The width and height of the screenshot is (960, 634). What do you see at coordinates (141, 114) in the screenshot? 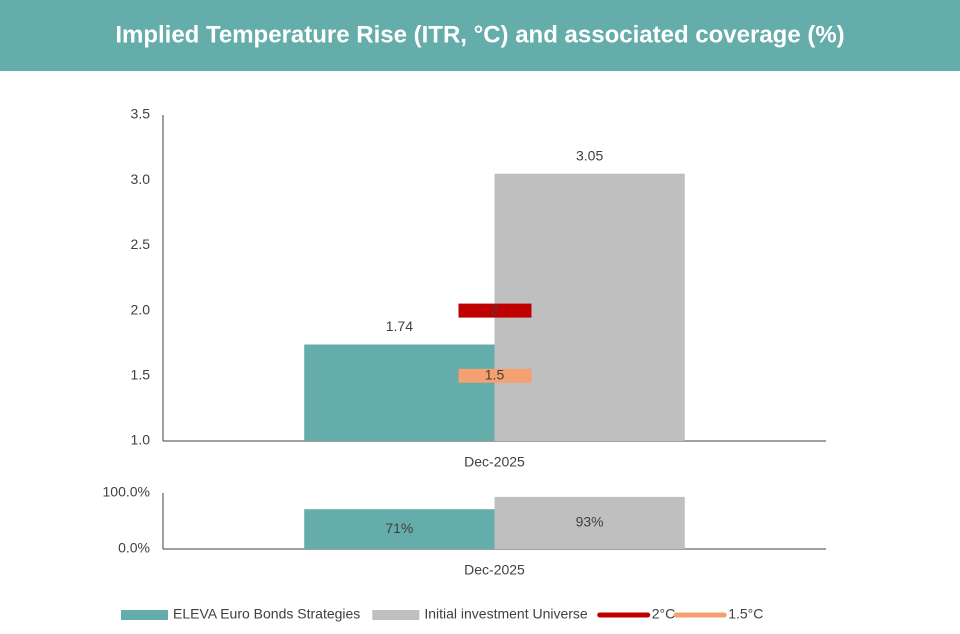
I see `y-tick-label: 3.5` at bounding box center [141, 114].